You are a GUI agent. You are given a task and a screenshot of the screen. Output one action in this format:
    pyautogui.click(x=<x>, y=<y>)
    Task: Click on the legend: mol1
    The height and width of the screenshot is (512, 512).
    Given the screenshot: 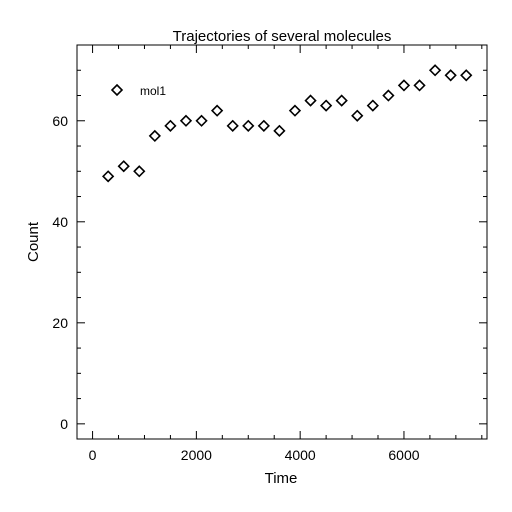 What is the action you would take?
    pyautogui.click(x=138, y=90)
    